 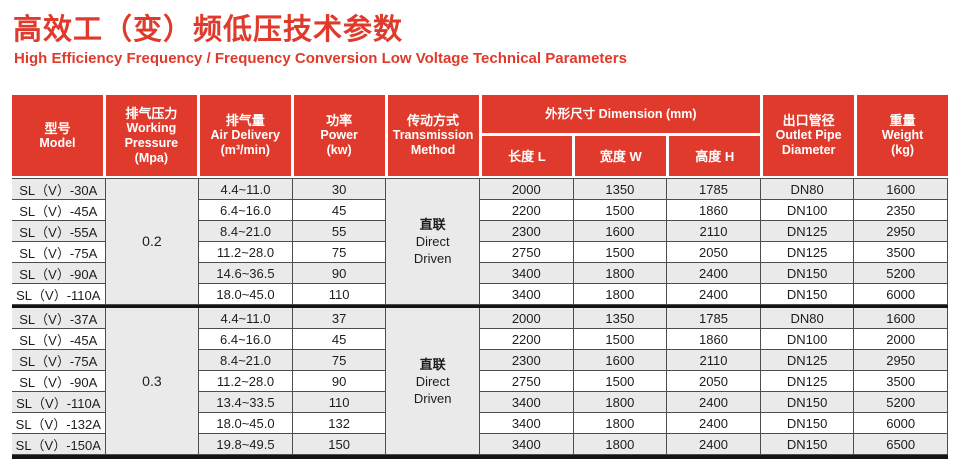 I want to click on header-height: 高度 H, so click(x=715, y=156).